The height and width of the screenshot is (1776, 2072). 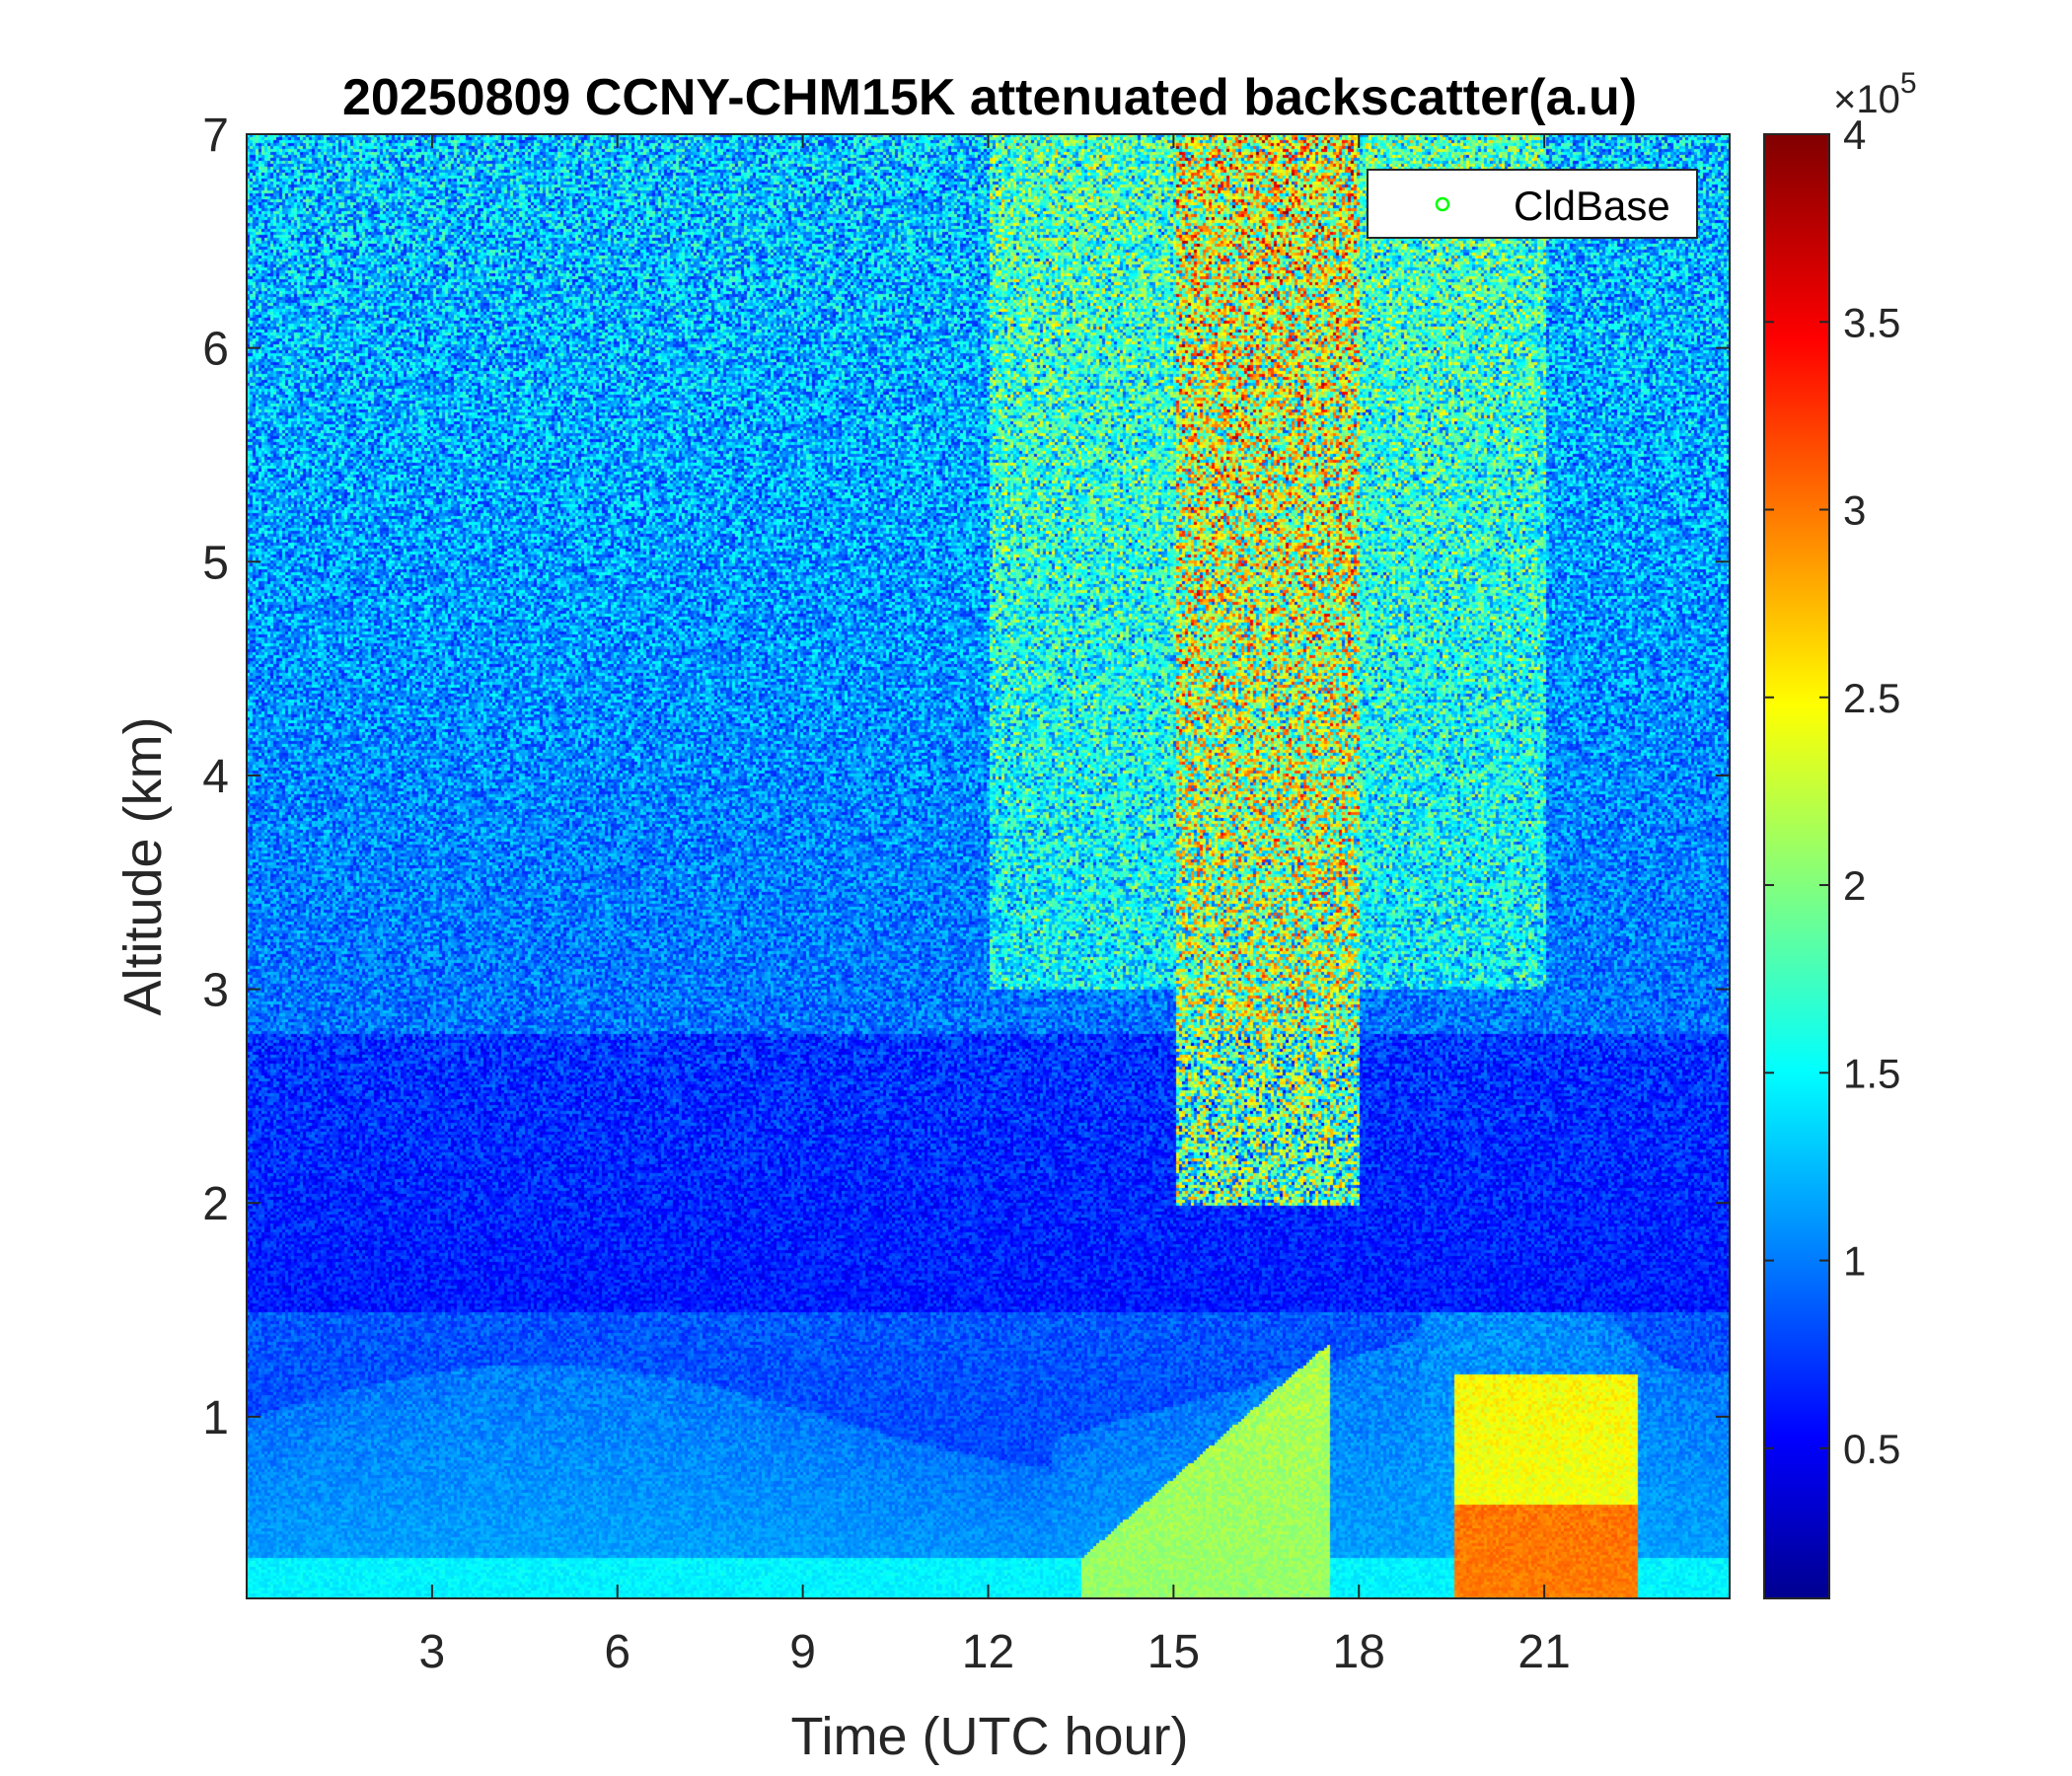 I want to click on colorbar: 0.5 1 1.5 2 2.5 3 3.5 4 ×10⁵, so click(x=1840, y=833).